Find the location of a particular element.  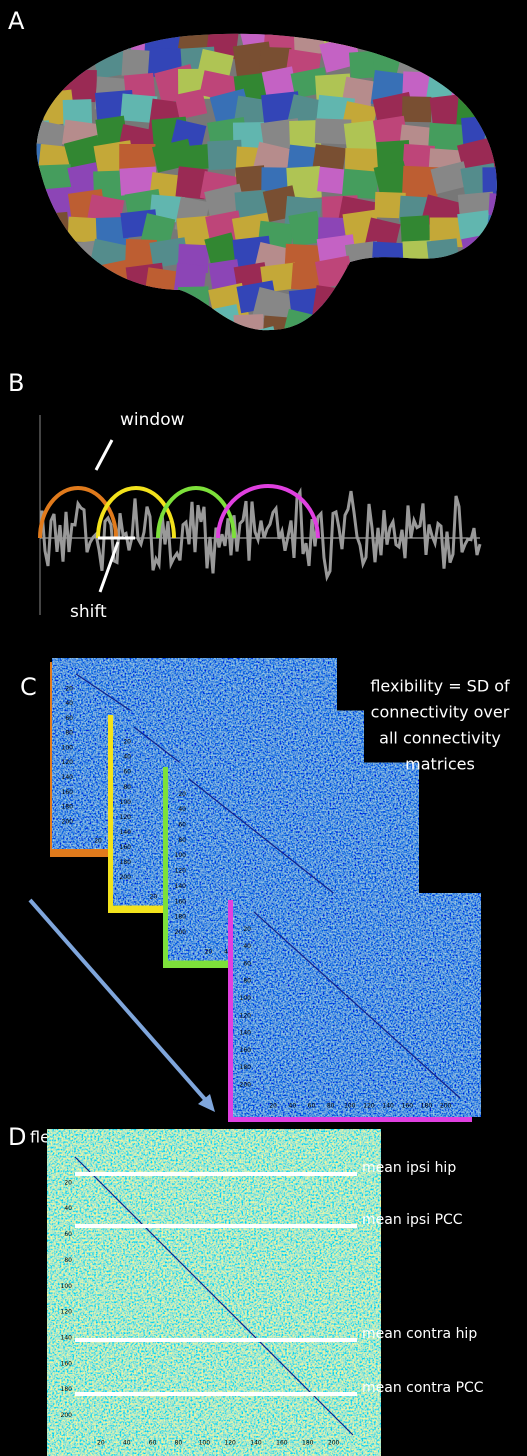

y-tick-label: 60 is located at coordinates (69, 718).